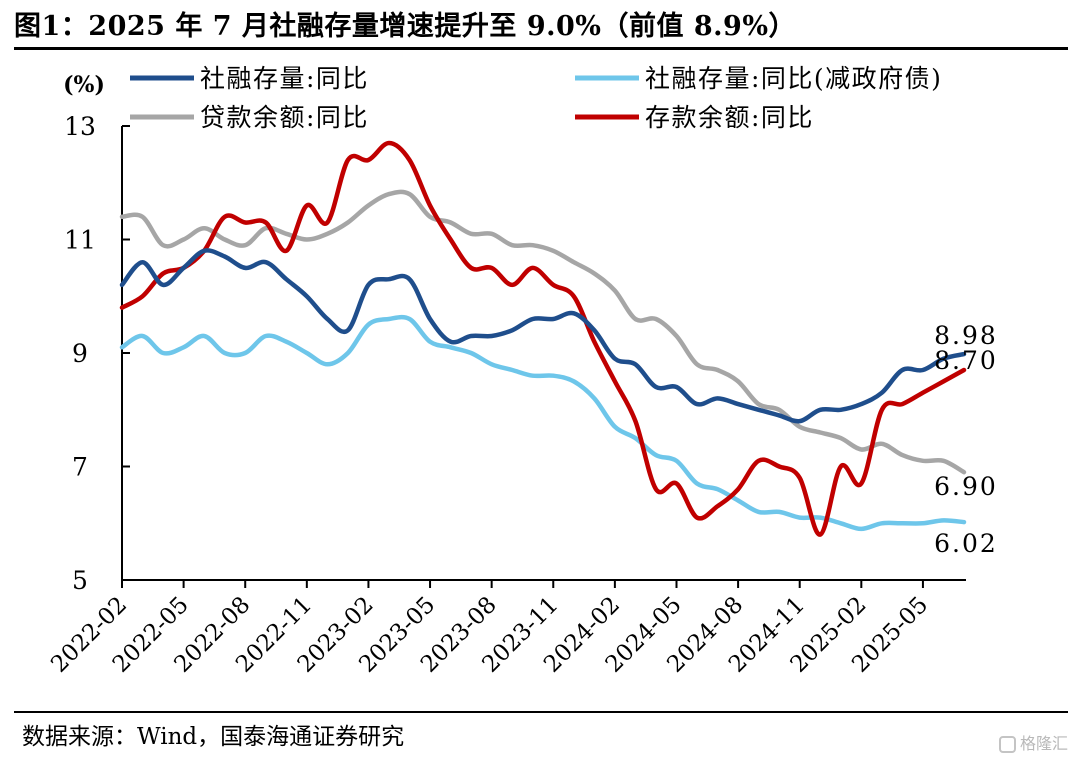 The width and height of the screenshot is (1080, 760). I want to click on y-tick-label: 13, so click(80, 126).